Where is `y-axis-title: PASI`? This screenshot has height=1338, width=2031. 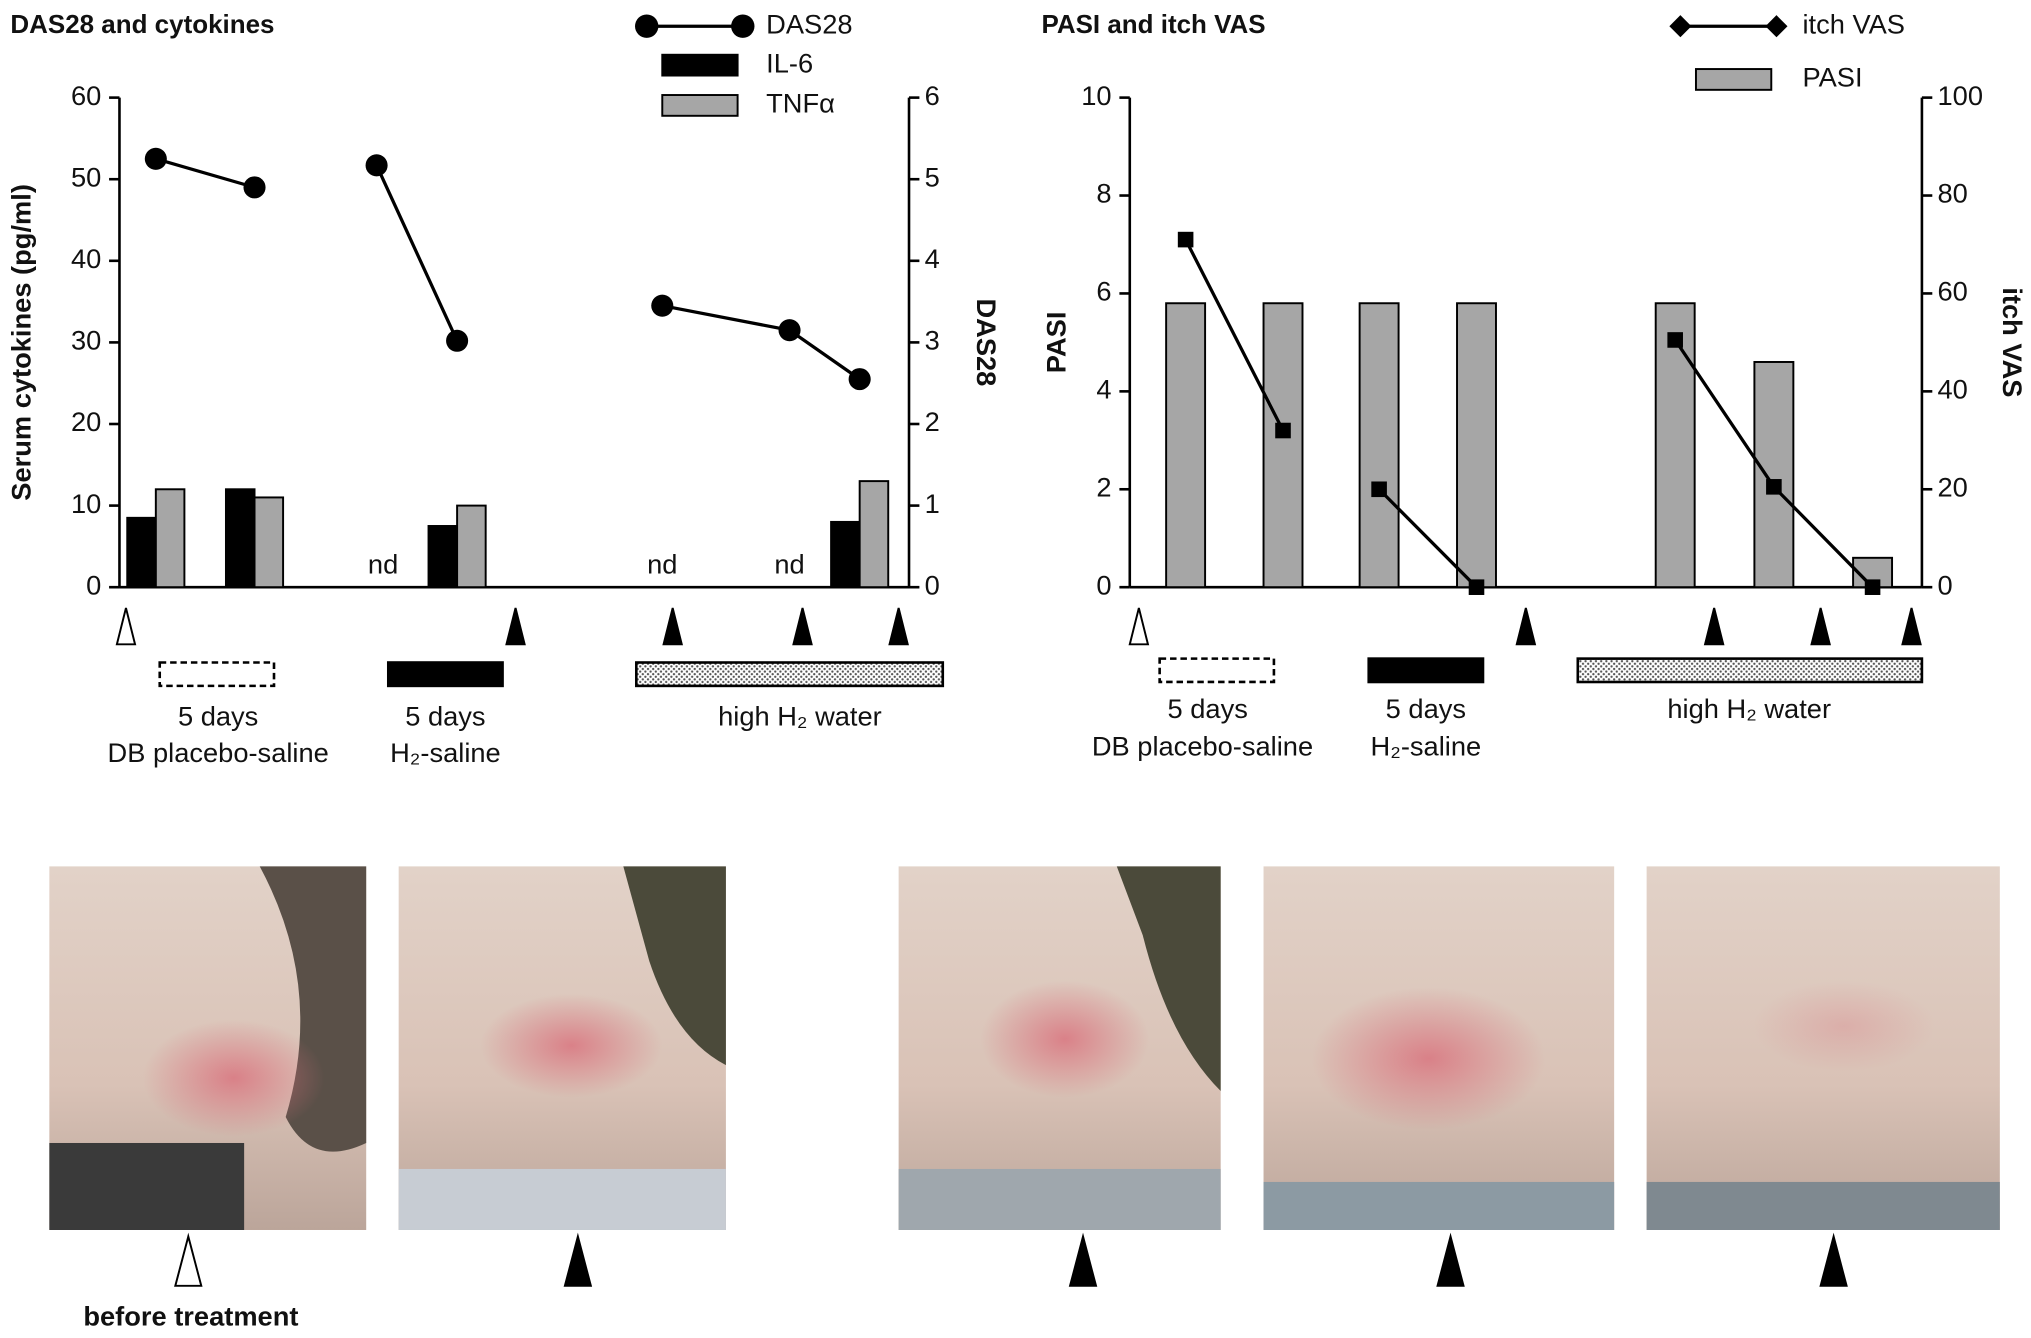 y-axis-title: PASI is located at coordinates (1056, 343).